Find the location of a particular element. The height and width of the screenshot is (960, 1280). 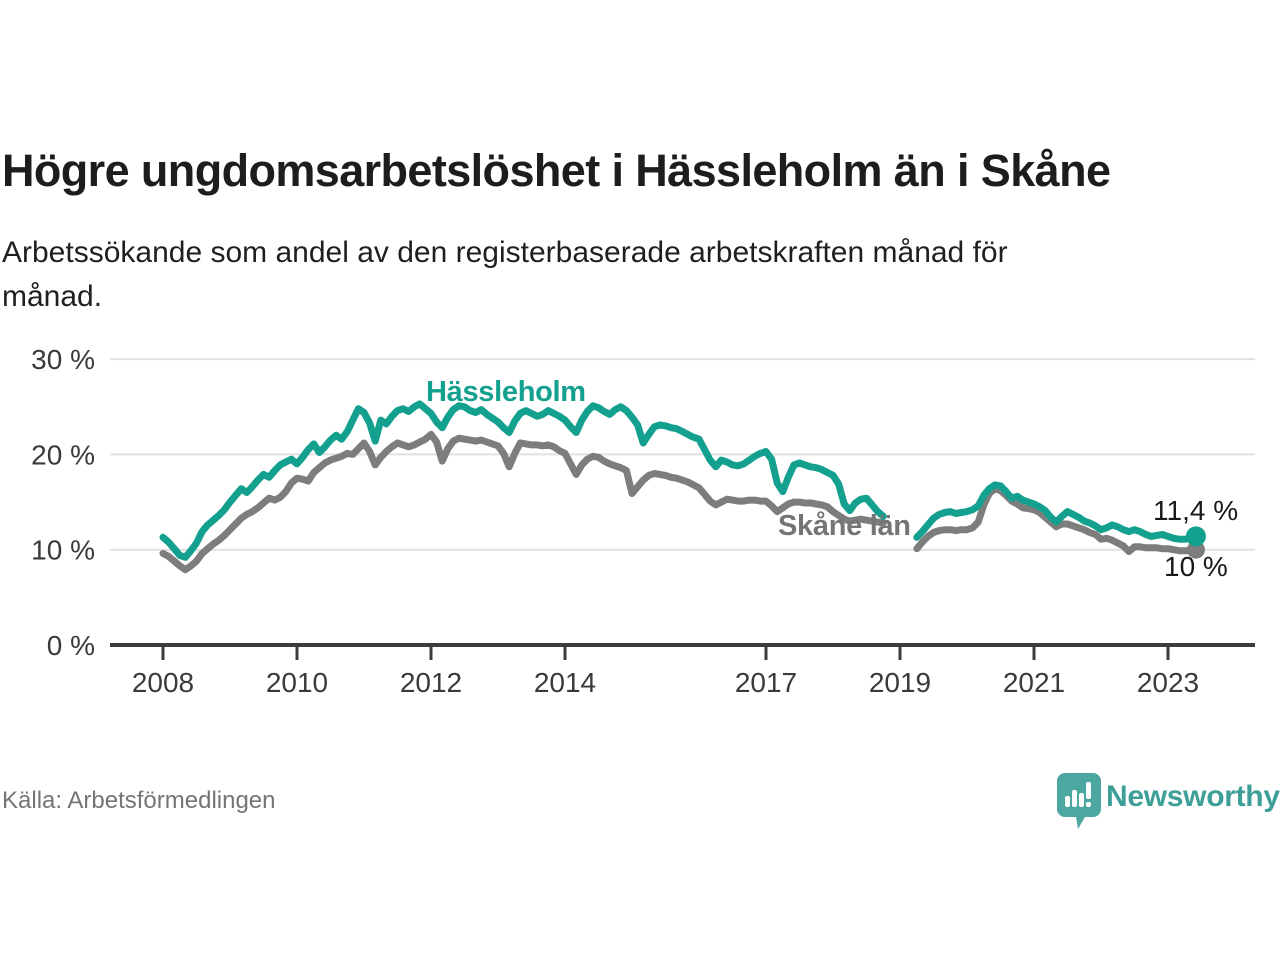

newsworthy-bubble-chart-icon is located at coordinates (1079, 801).